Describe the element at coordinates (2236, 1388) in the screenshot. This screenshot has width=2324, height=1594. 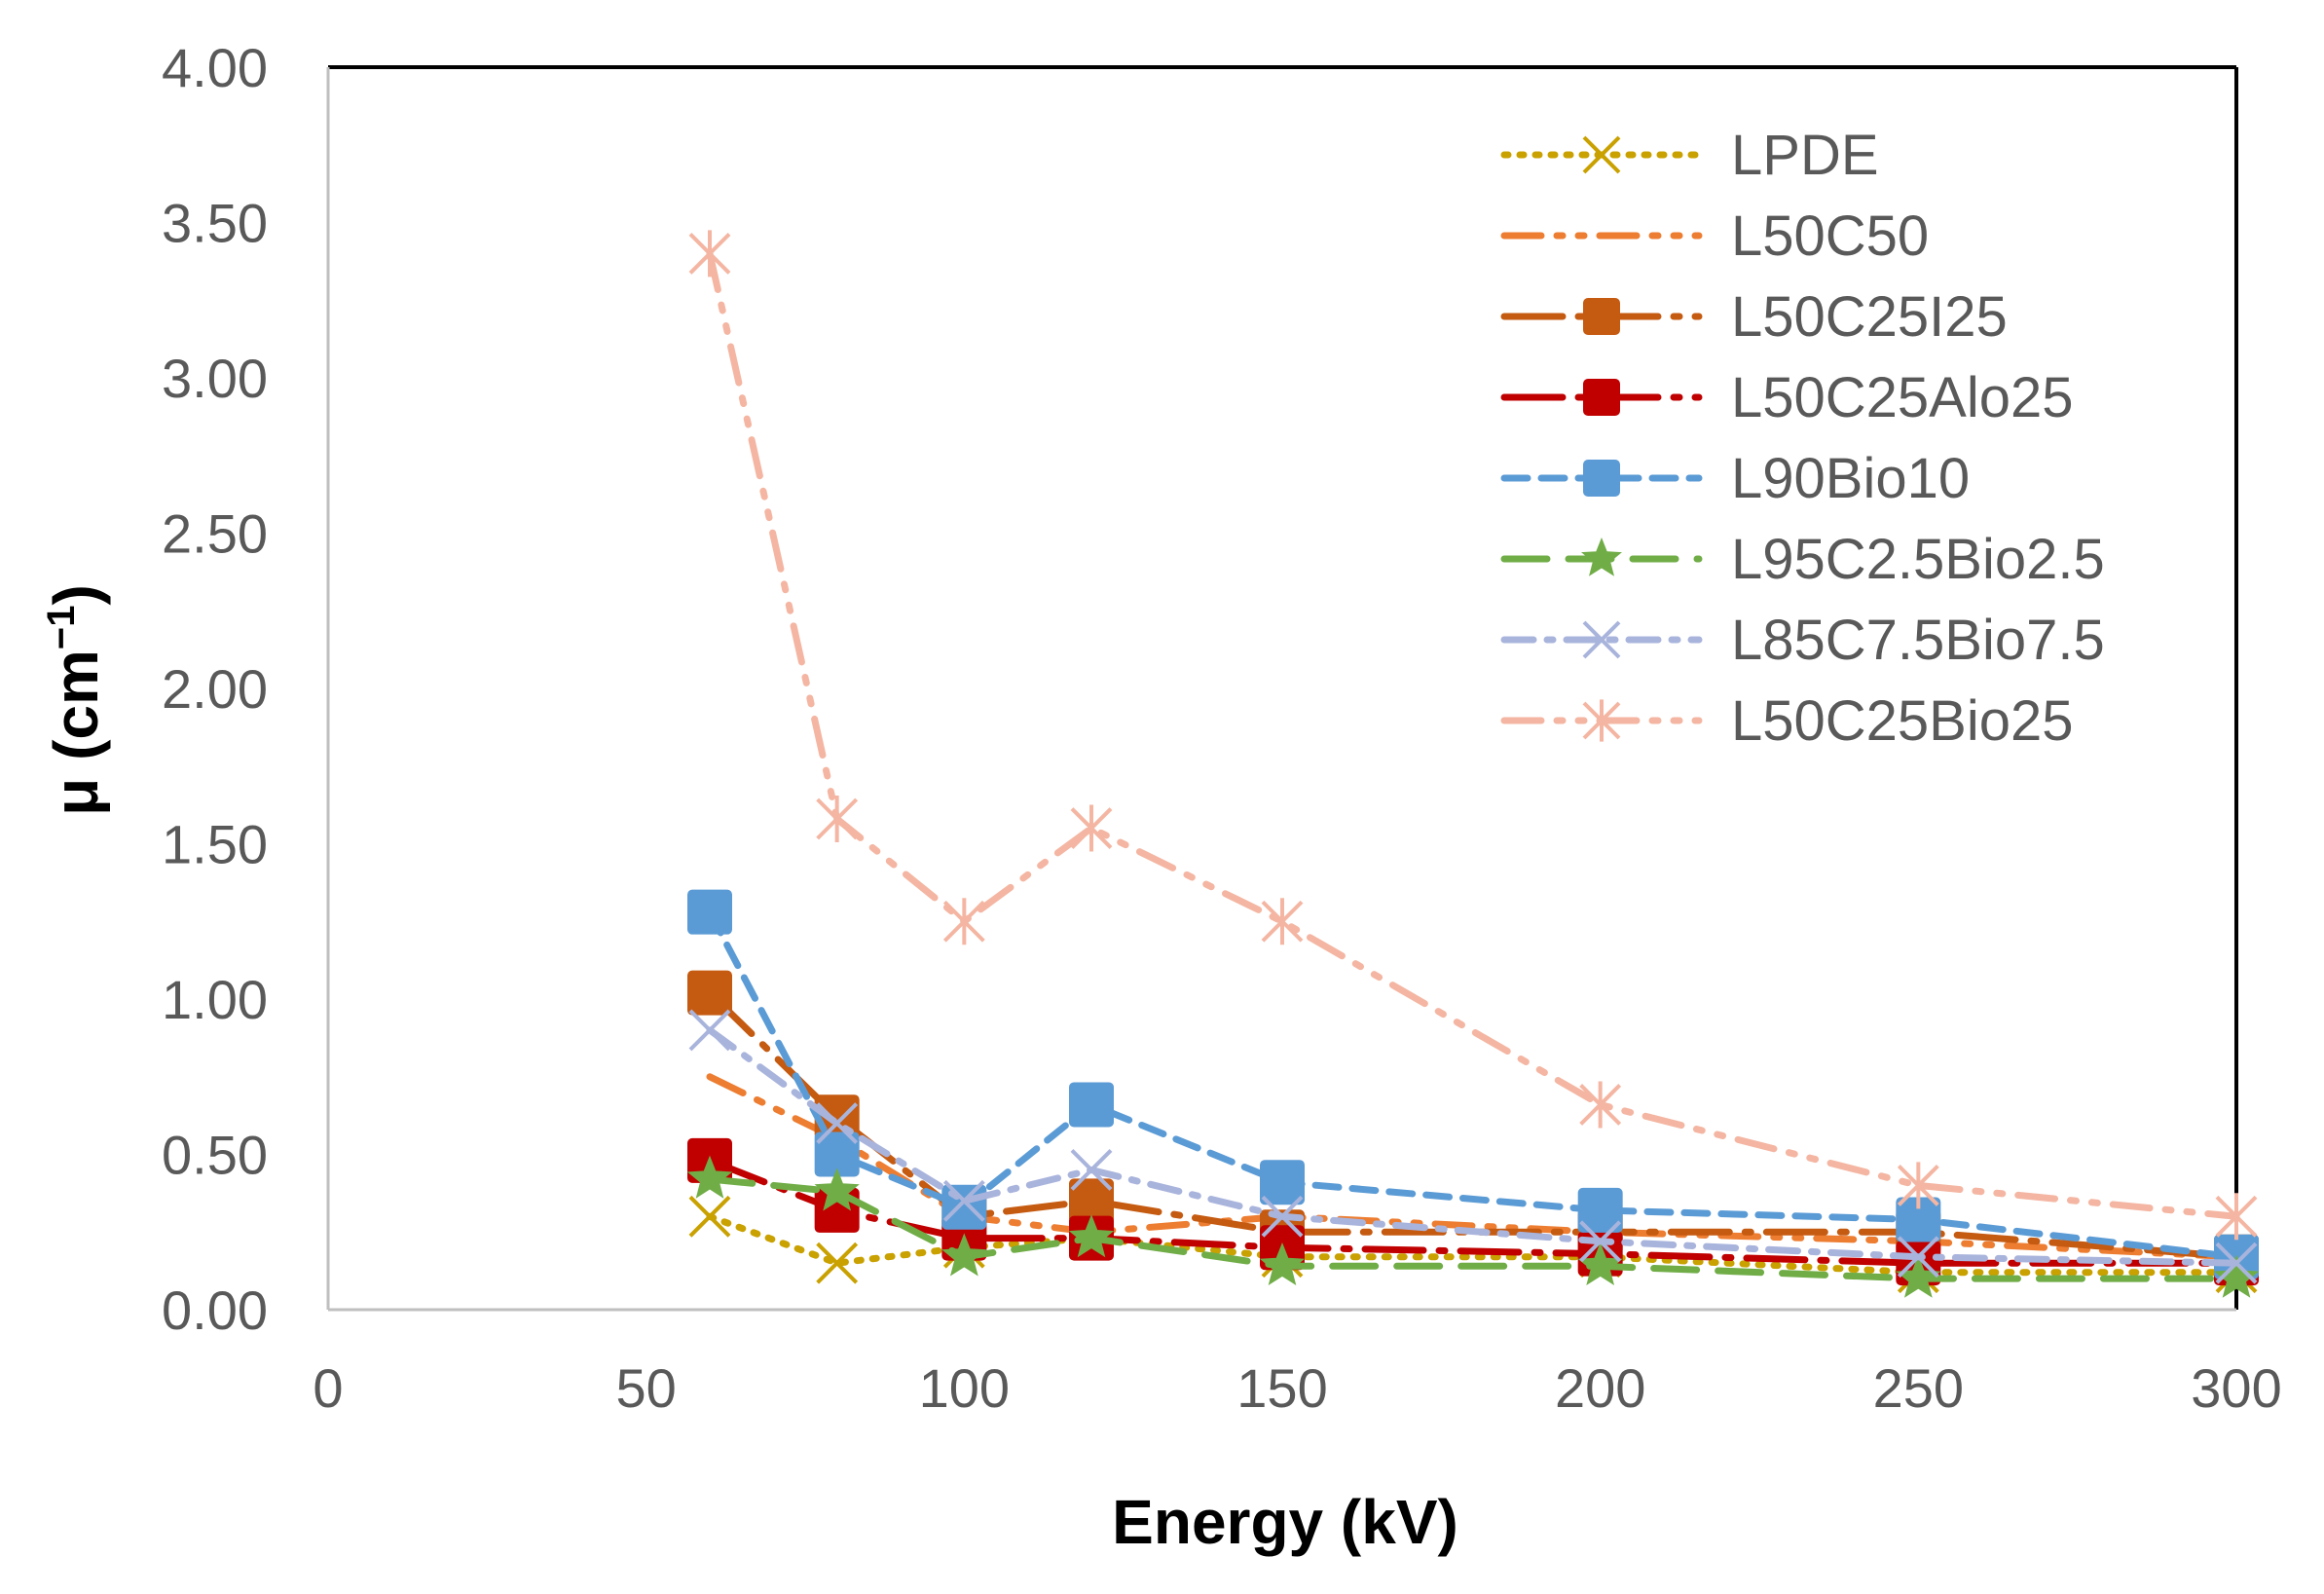
I see `x-tick-label: 300` at that location.